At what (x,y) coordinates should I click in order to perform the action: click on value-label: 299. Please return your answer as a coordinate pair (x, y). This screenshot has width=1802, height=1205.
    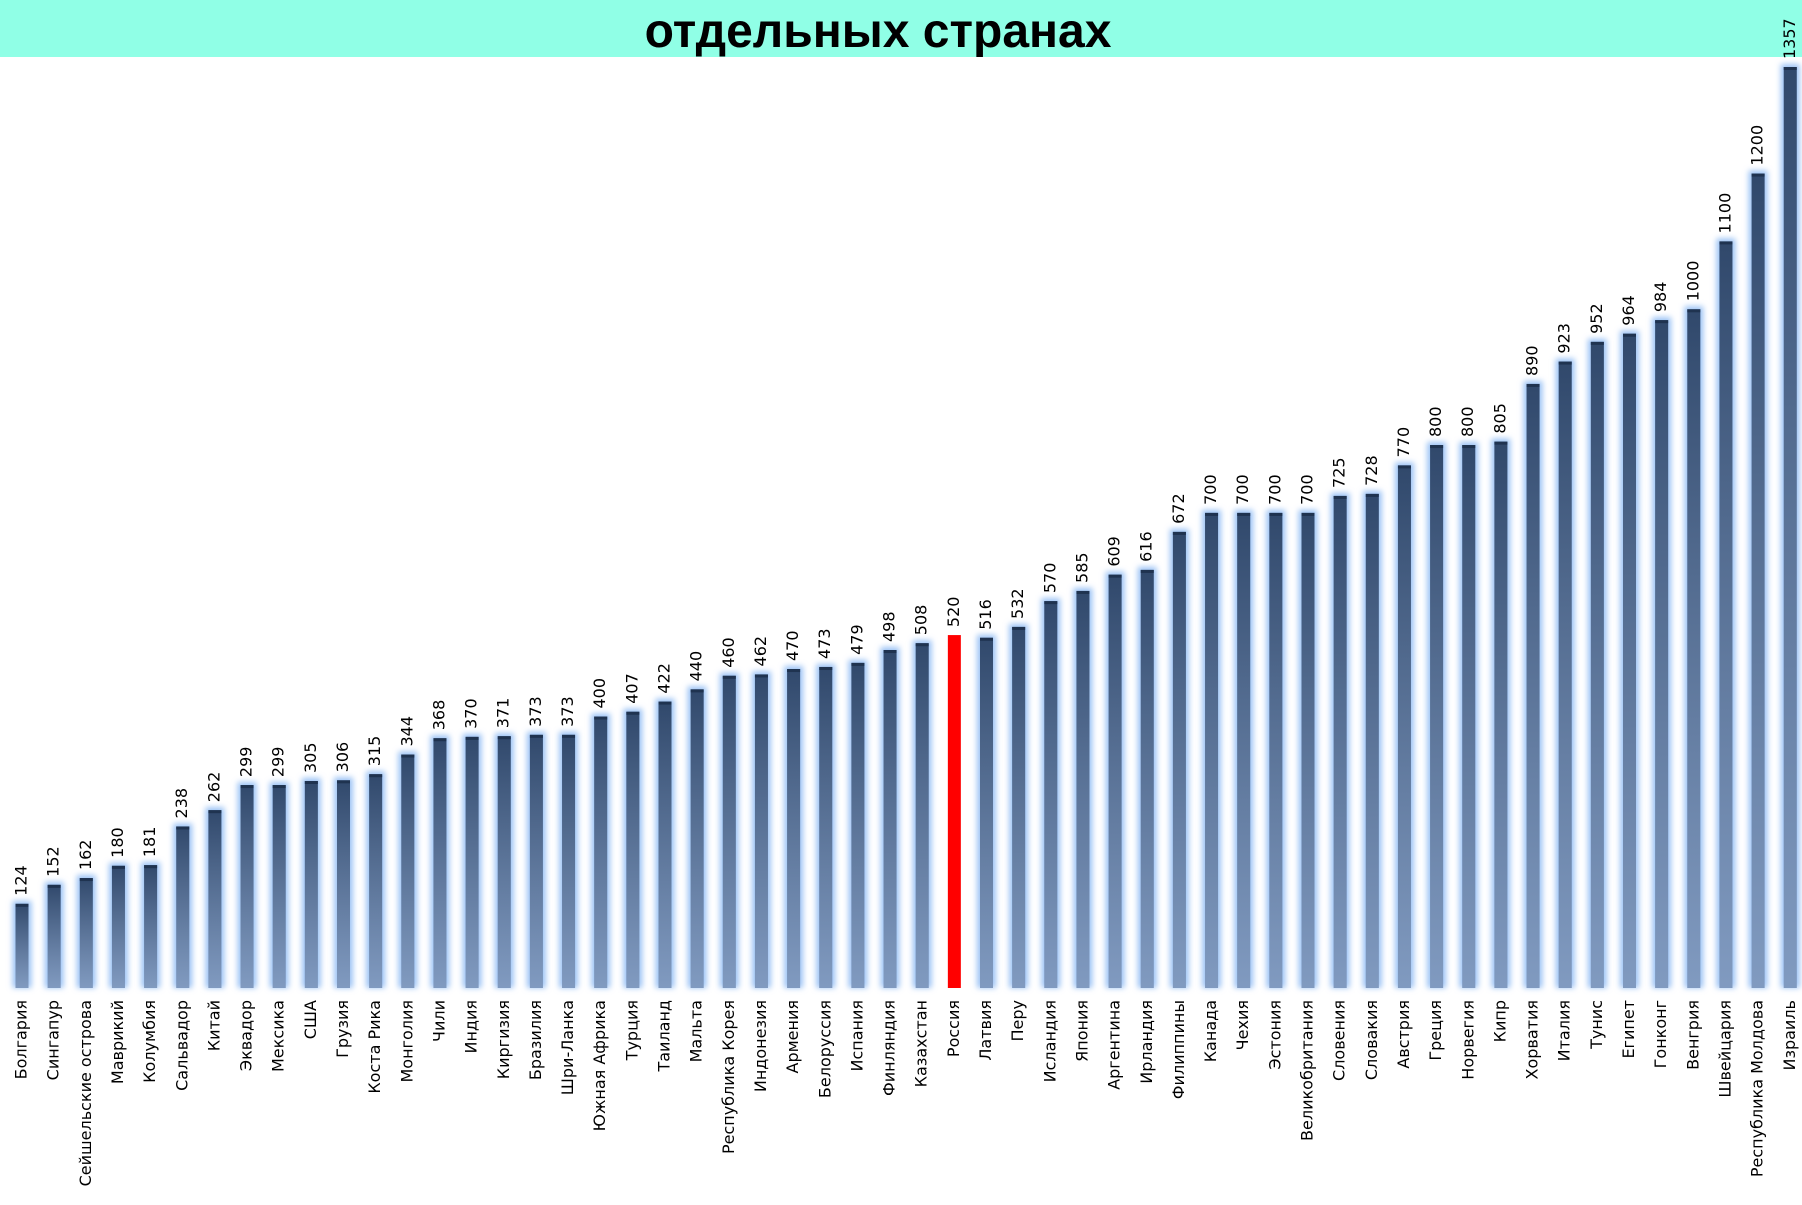
    Looking at the image, I should click on (246, 762).